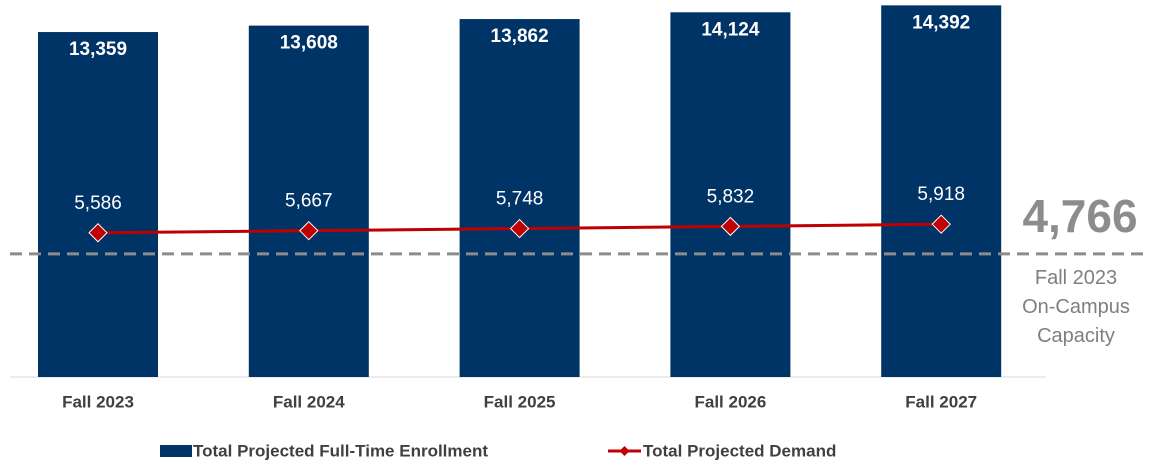  Describe the element at coordinates (98, 401) in the screenshot. I see `x-tick-label: Fall 2023` at that location.